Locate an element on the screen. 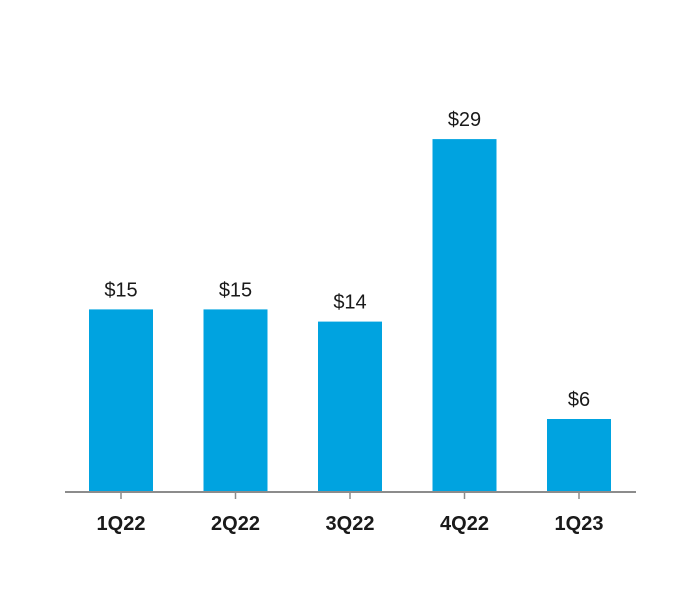 Image resolution: width=700 pixels, height=600 pixels. bar-1q23 is located at coordinates (579, 455).